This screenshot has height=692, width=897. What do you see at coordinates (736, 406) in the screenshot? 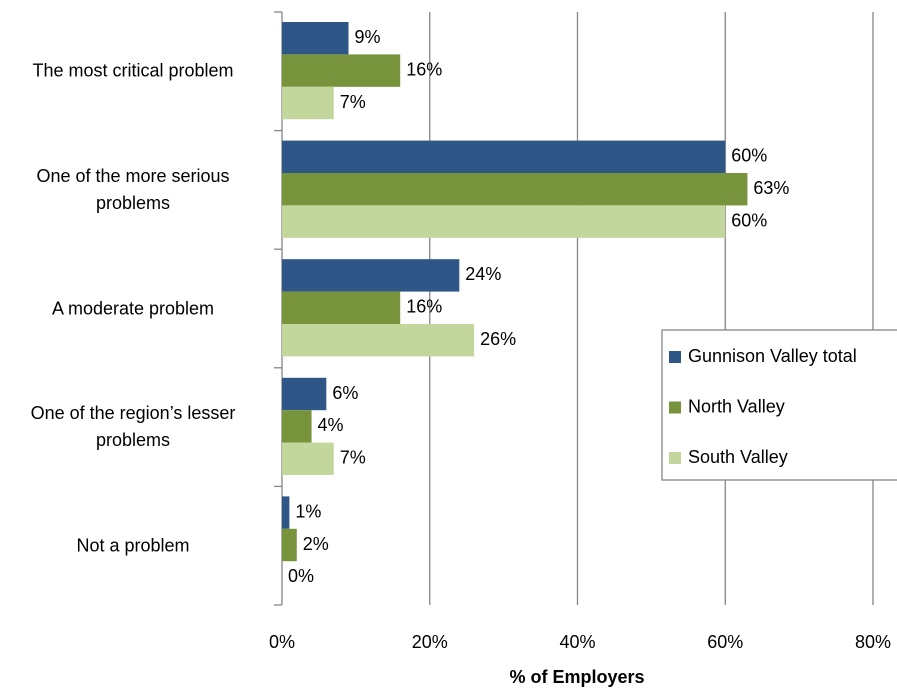
I see `legend-label: North Valley` at bounding box center [736, 406].